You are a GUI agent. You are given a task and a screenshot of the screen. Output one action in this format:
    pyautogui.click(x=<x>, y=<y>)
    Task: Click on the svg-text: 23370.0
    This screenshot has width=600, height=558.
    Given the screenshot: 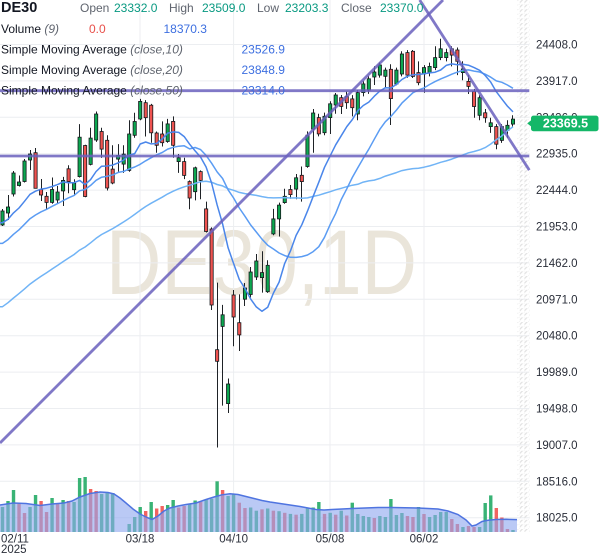 What is the action you would take?
    pyautogui.click(x=402, y=8)
    